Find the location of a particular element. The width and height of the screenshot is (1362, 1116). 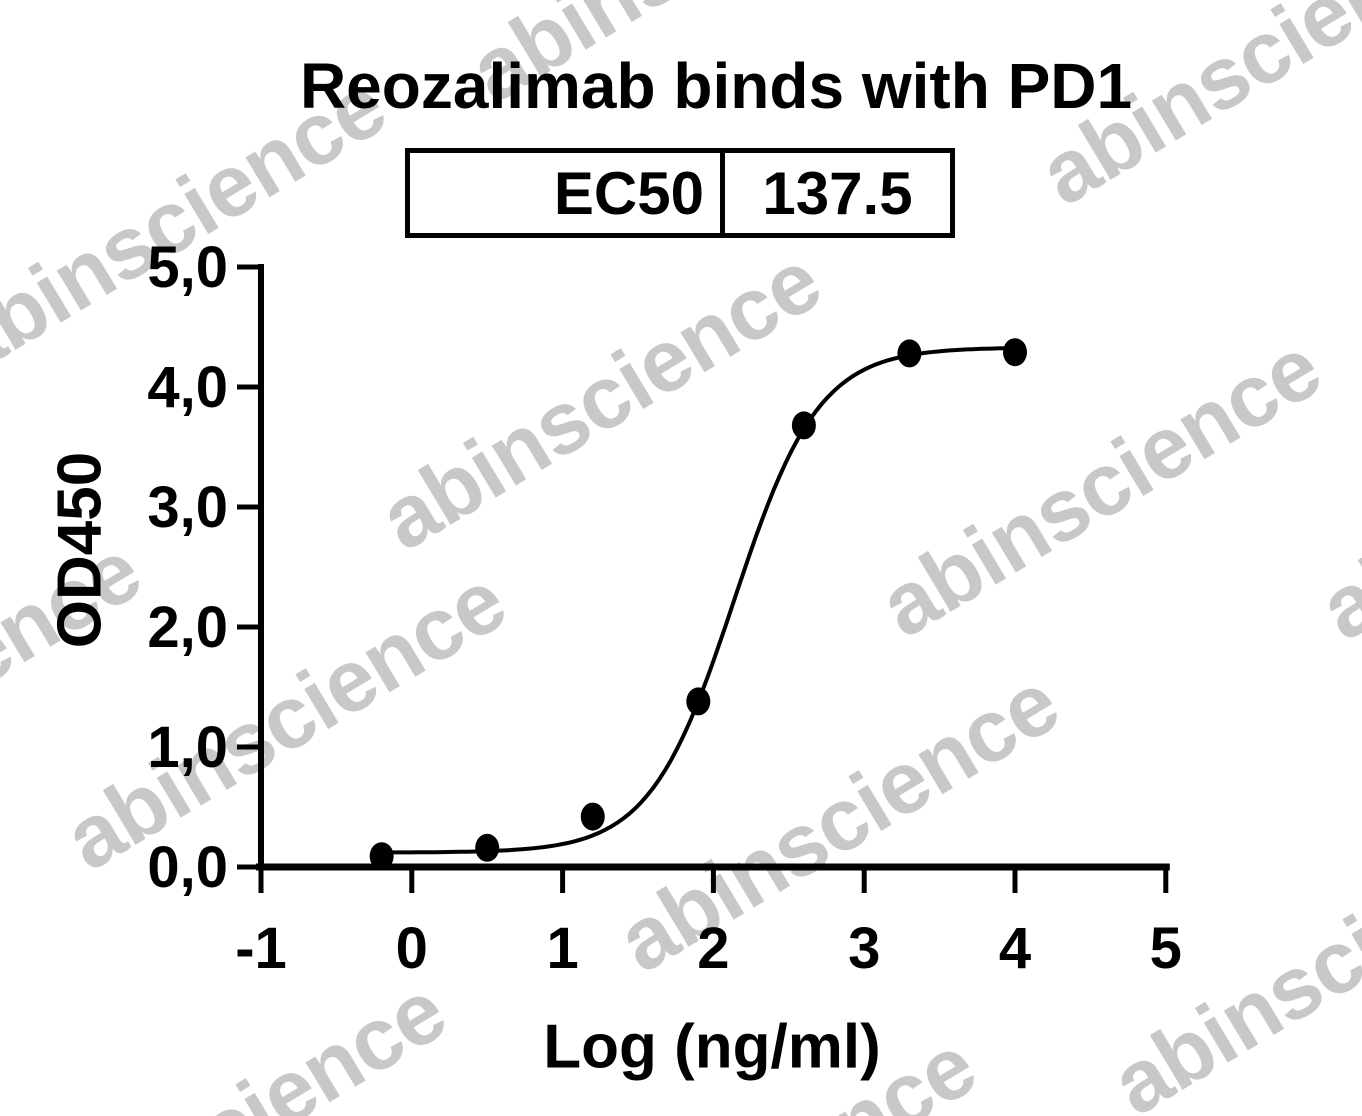

ec50-table: EC50 137.5 is located at coordinates (680, 193).